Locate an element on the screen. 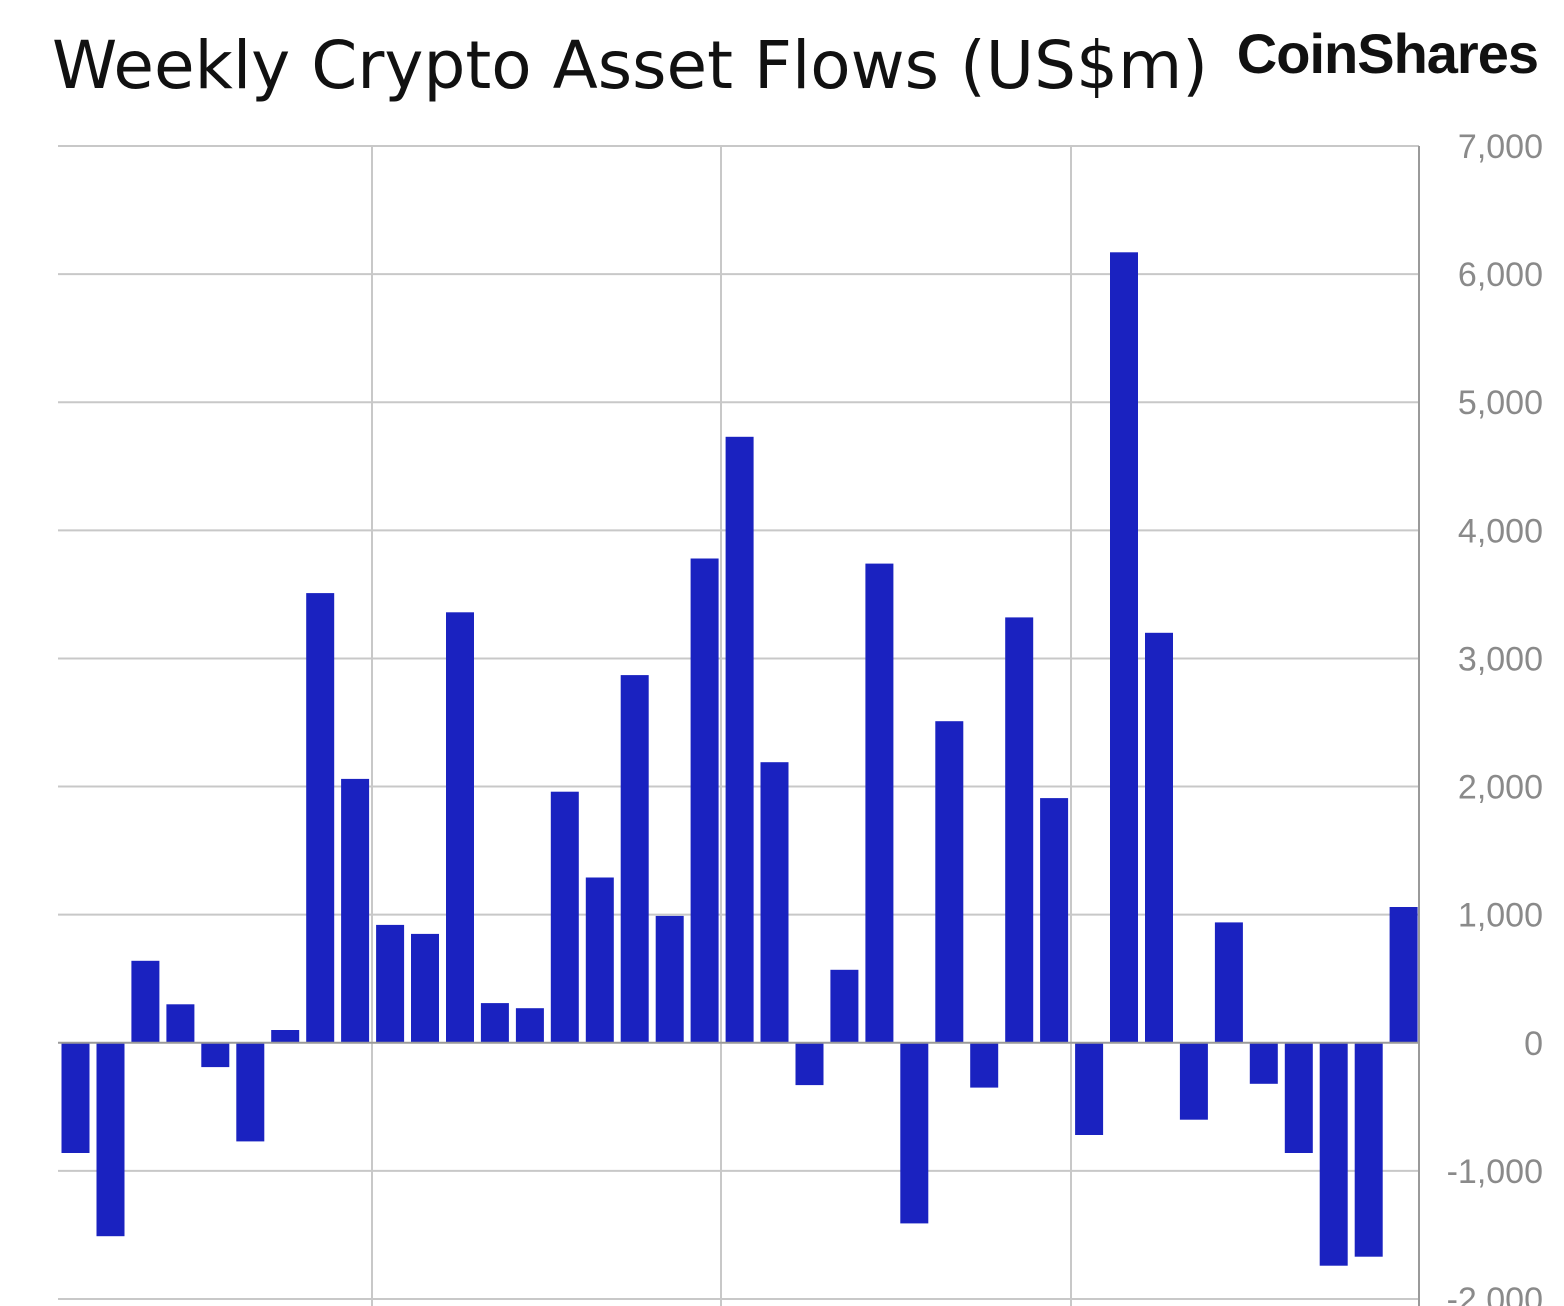 This screenshot has width=1564, height=1306. y-tick-label: 5,000 is located at coordinates (1500, 403).